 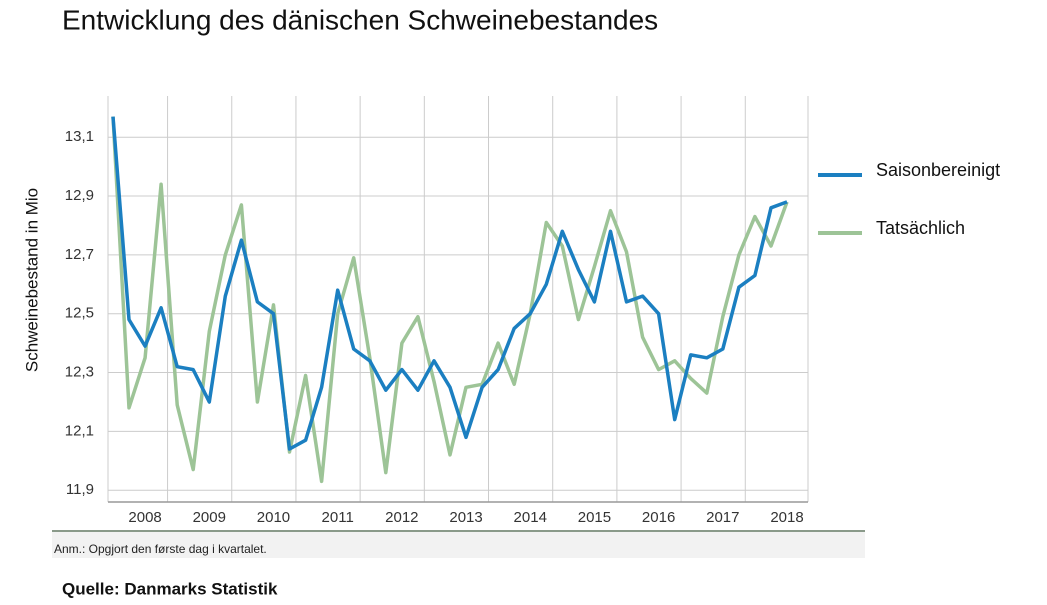 I want to click on y-axis-label: Schweinebestand in Mio, so click(x=31, y=280).